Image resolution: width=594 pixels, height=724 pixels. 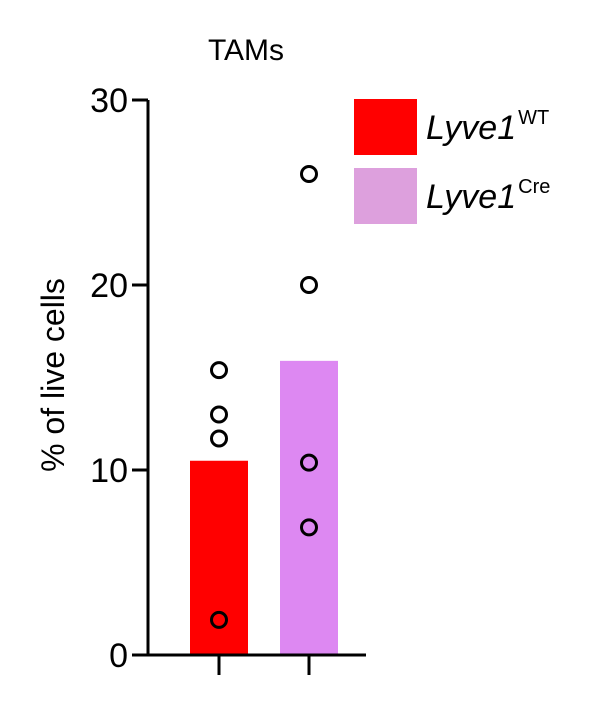 What do you see at coordinates (264, 507) in the screenshot?
I see `bars-layer` at bounding box center [264, 507].